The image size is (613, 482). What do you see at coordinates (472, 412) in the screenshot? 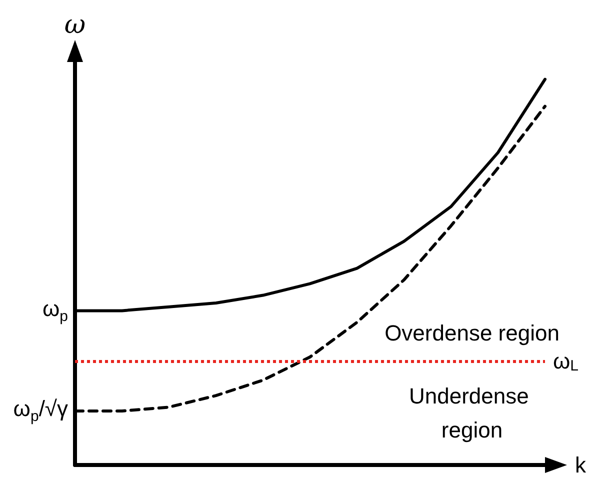
I see `annotation: Underdense region` at bounding box center [472, 412].